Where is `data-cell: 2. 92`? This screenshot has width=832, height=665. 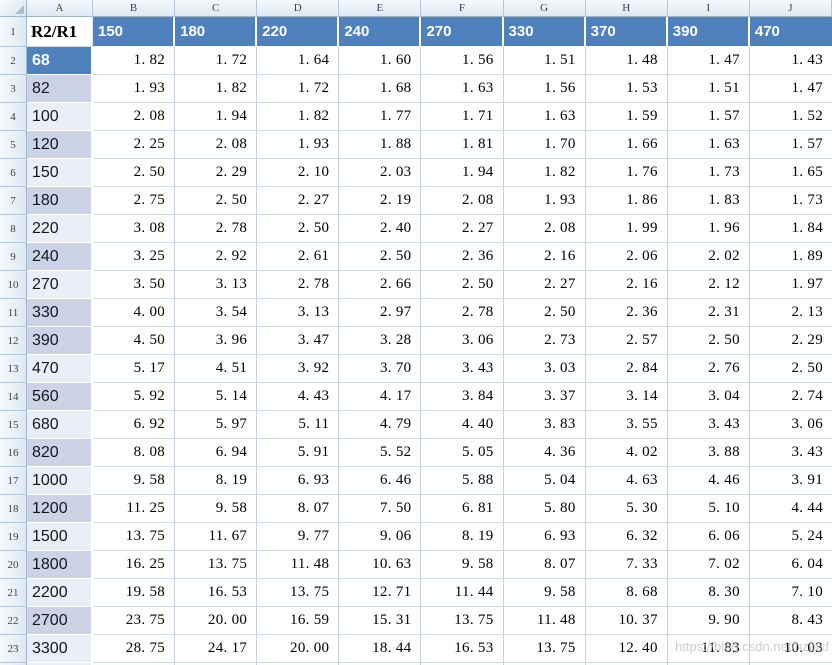
data-cell: 2. 92 is located at coordinates (216, 257).